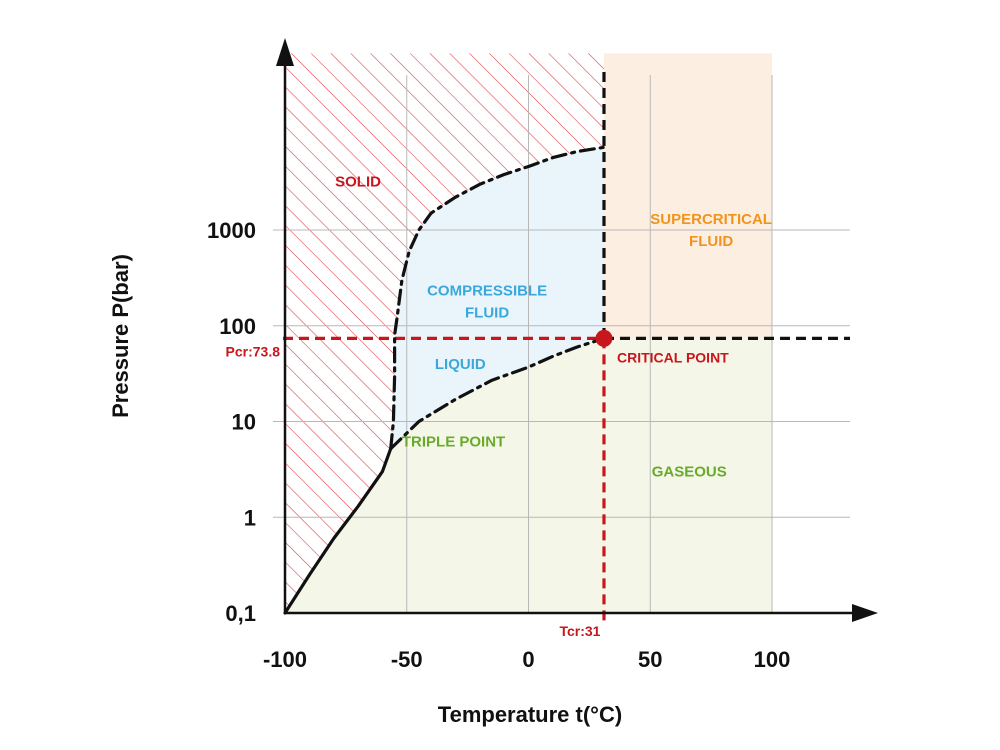 The height and width of the screenshot is (750, 1000). Describe the element at coordinates (250, 517) in the screenshot. I see `y-tick-label: 1` at that location.